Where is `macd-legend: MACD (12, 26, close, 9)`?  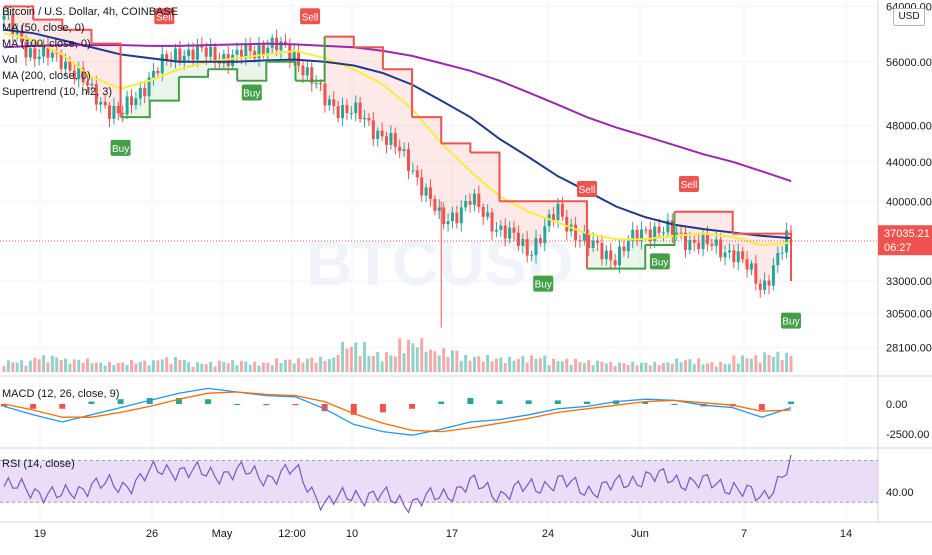 macd-legend: MACD (12, 26, close, 9) is located at coordinates (61, 394).